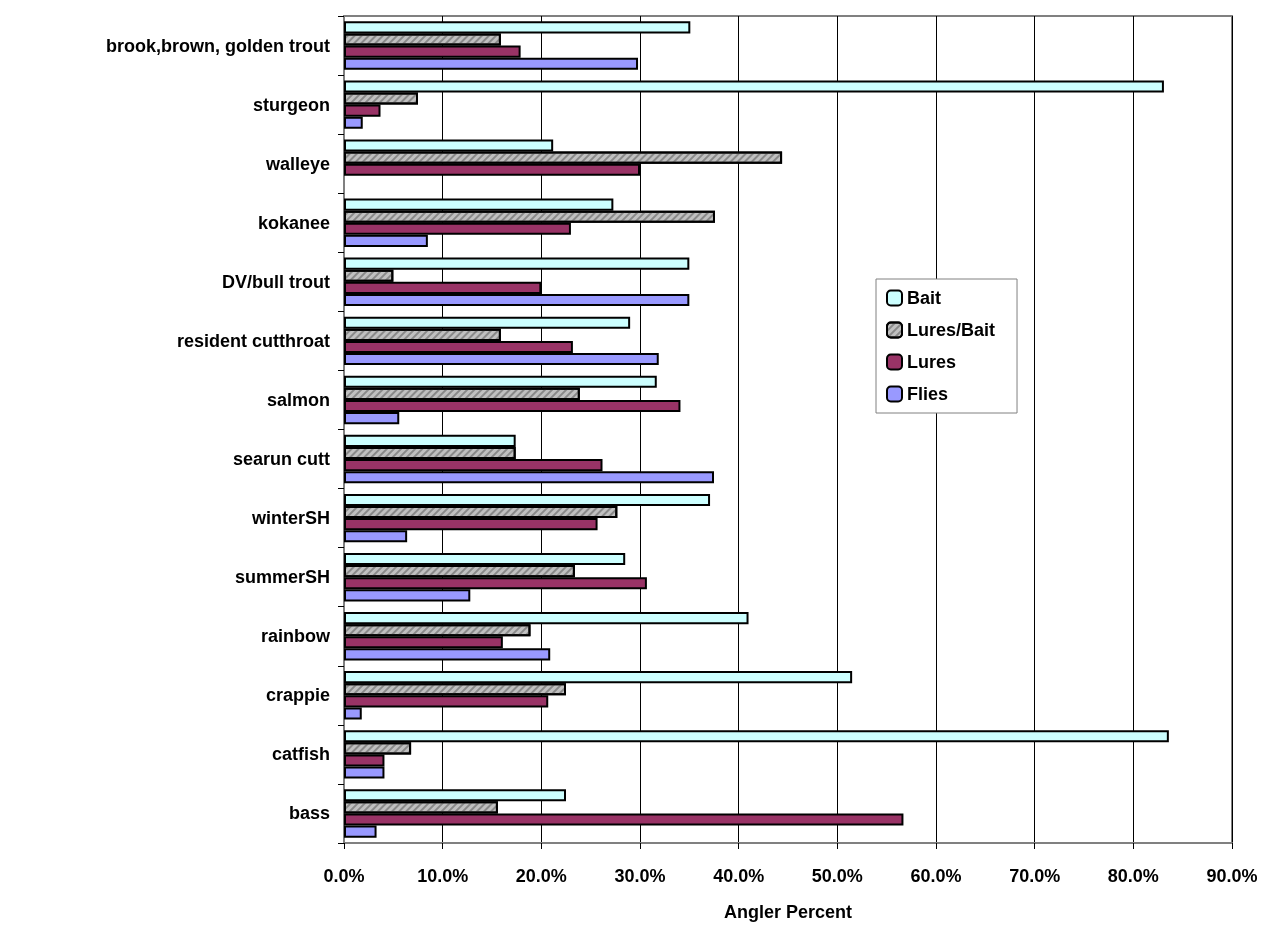 The image size is (1280, 942). I want to click on y-tick-label: walleye, so click(297, 163).